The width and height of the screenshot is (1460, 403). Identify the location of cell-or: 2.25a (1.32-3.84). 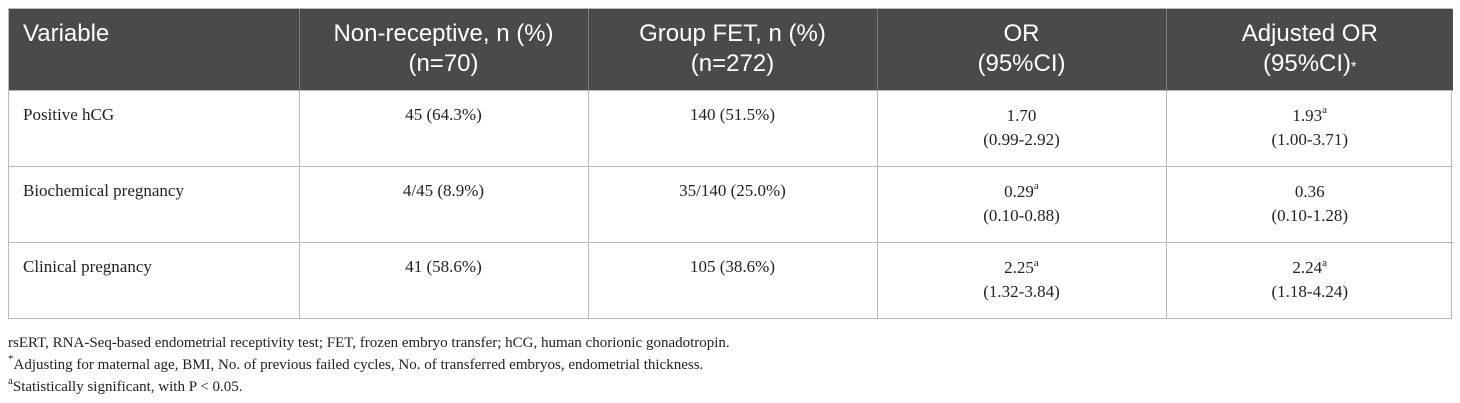
(1021, 279).